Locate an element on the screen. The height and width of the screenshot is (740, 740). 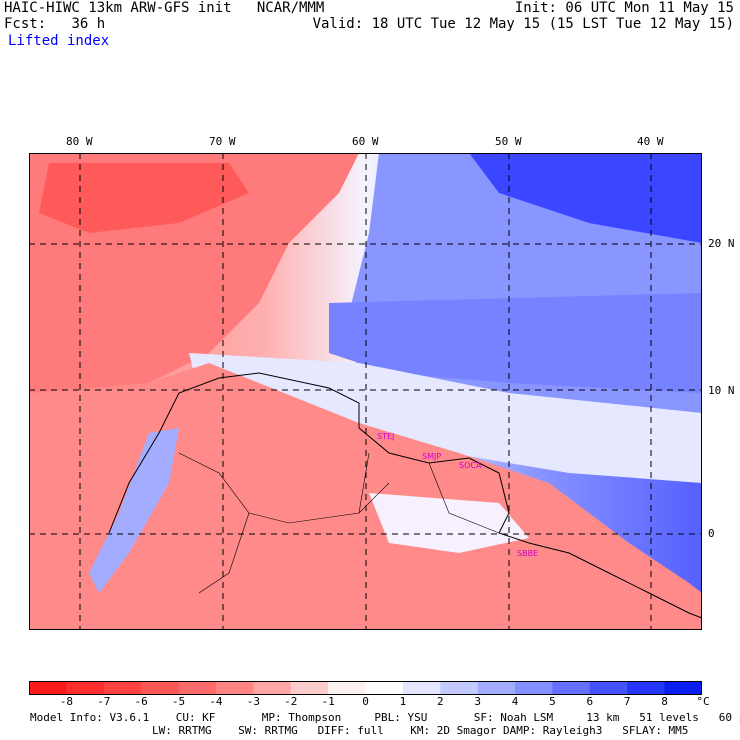
station-label-soca: SOCA is located at coordinates (470, 465).